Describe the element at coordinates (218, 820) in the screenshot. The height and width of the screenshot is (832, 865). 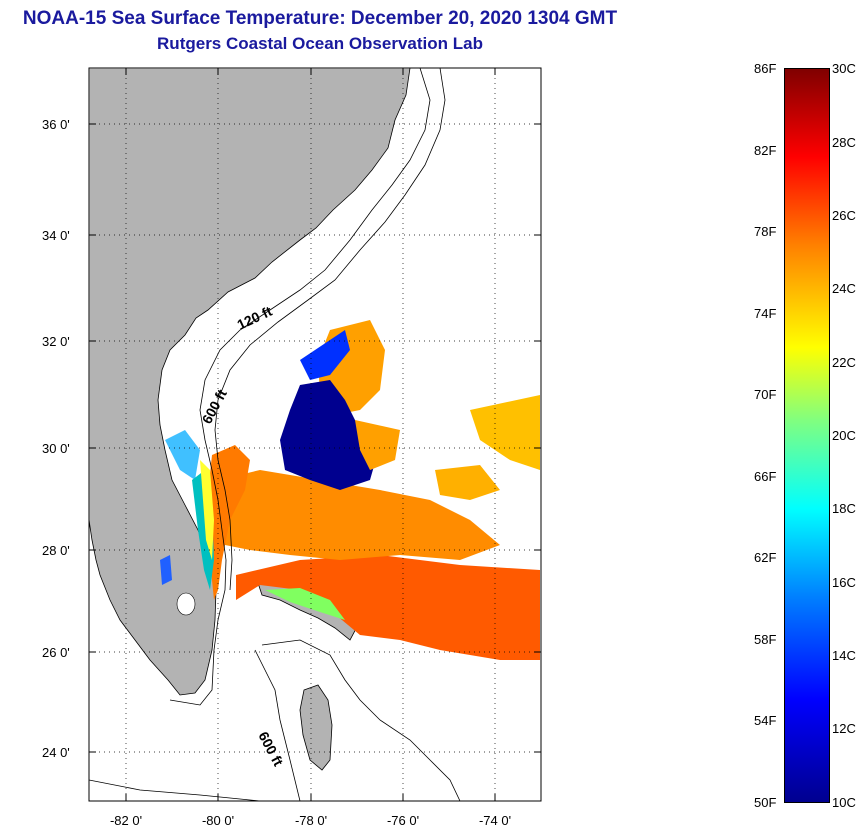
I see `lon-label: -80 0'` at that location.